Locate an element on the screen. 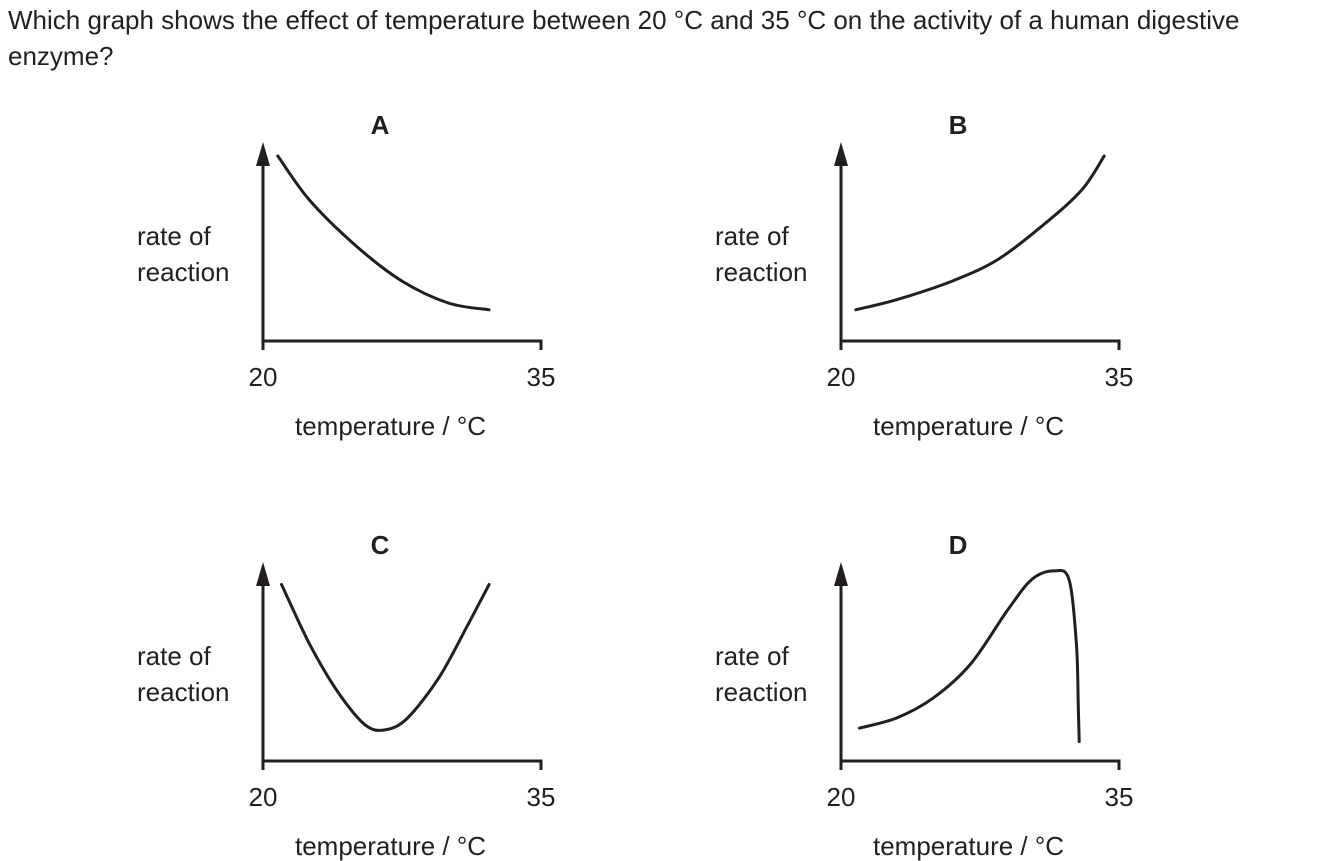  panel-letter: C is located at coordinates (380, 545).